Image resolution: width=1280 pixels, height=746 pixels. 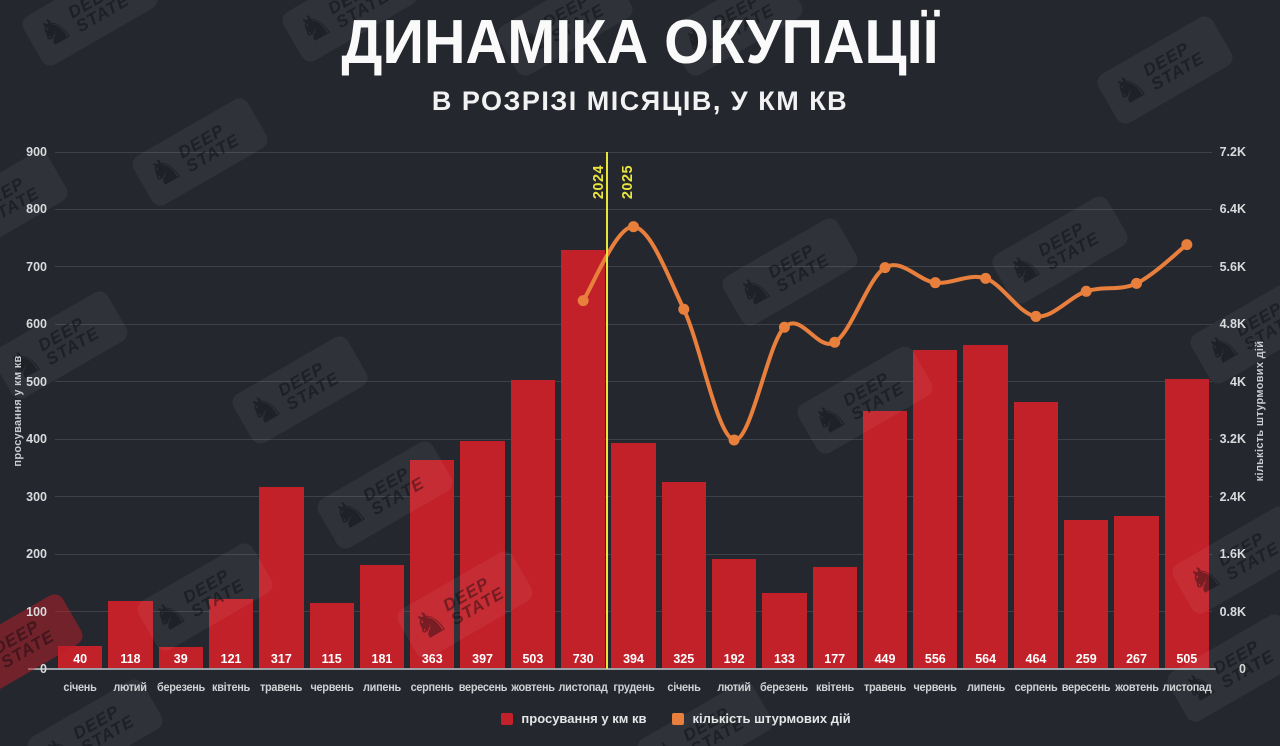 What do you see at coordinates (432, 688) in the screenshot?
I see `x-axis-label-7: серпень` at bounding box center [432, 688].